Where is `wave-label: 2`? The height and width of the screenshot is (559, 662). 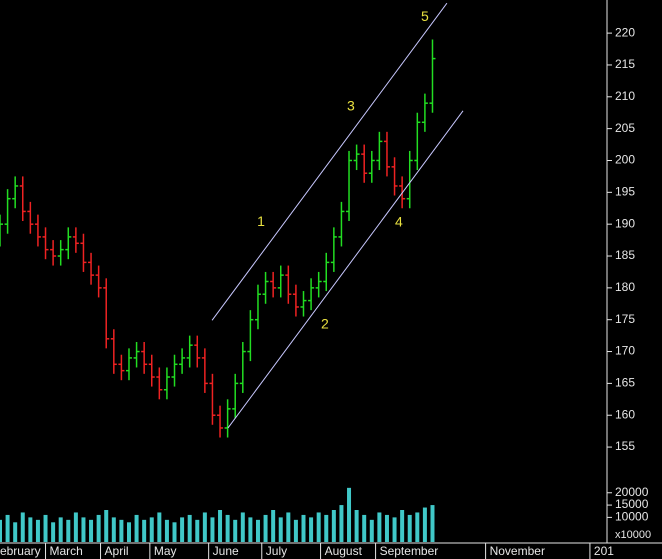
wave-label: 2 is located at coordinates (325, 323).